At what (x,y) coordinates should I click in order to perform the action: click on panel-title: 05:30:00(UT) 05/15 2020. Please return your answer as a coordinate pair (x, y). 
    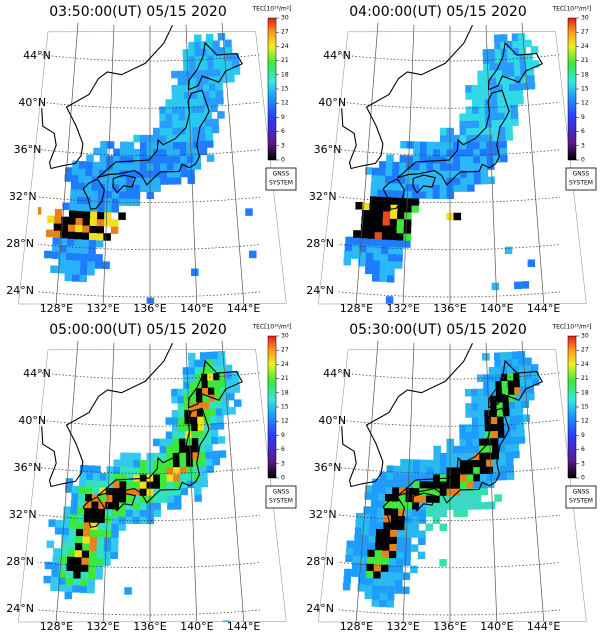
    Looking at the image, I should click on (437, 330).